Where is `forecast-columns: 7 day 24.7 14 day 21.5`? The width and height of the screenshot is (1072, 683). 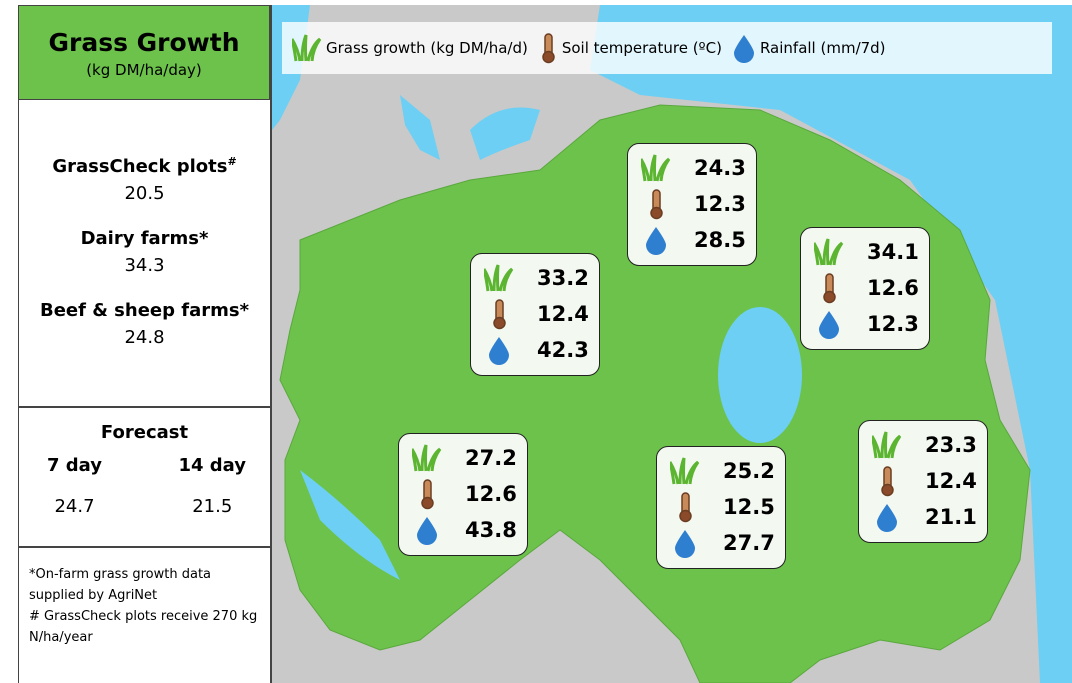
forecast-columns: 7 day 24.7 14 day 21.5 is located at coordinates (144, 480).